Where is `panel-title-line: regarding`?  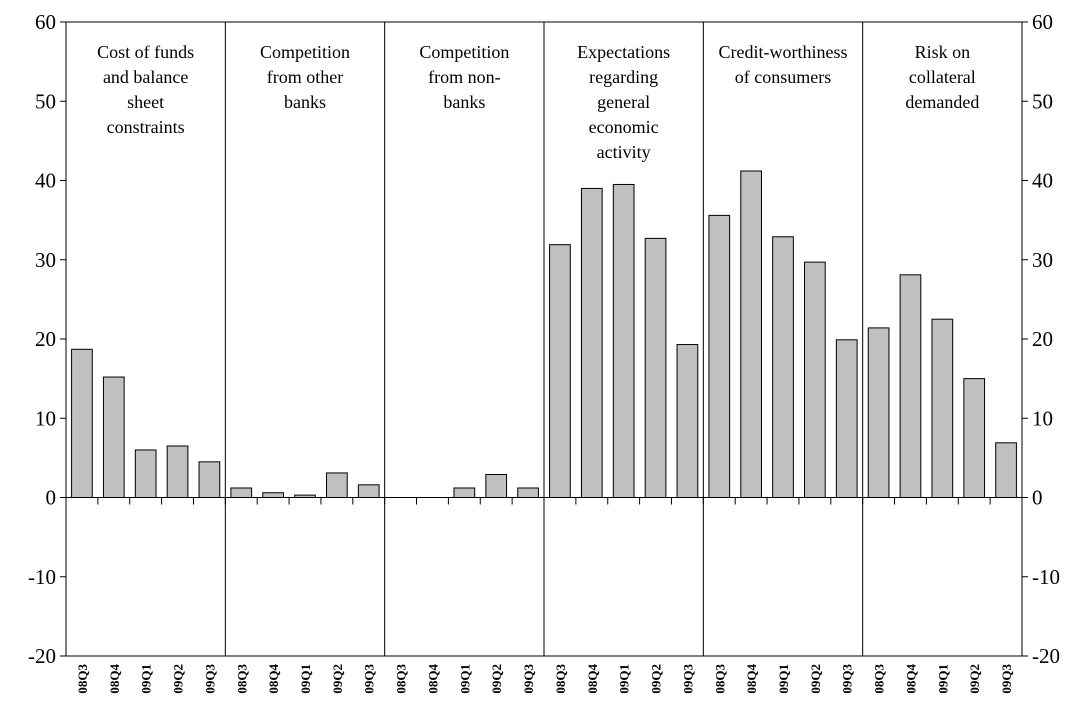
panel-title-line: regarding is located at coordinates (623, 77).